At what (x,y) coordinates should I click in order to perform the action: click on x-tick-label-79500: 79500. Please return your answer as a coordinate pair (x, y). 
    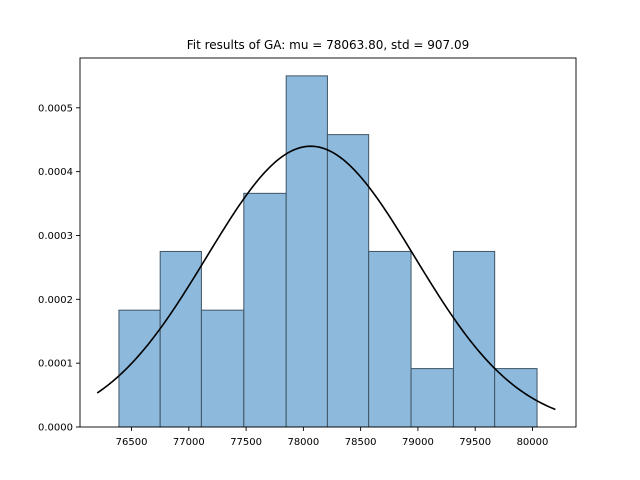
    Looking at the image, I should click on (475, 442).